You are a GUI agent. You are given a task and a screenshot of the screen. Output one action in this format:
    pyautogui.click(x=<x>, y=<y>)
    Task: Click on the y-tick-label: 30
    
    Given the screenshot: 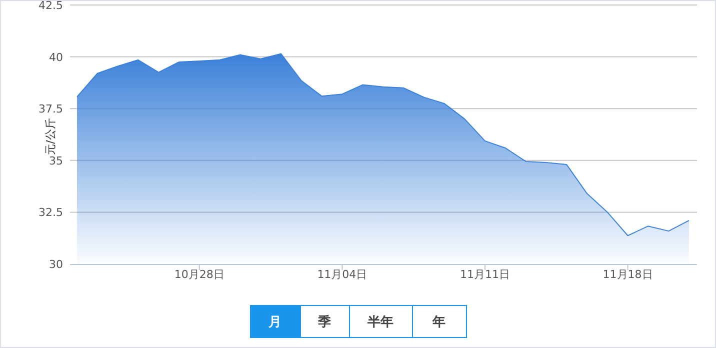 What is the action you would take?
    pyautogui.click(x=56, y=264)
    